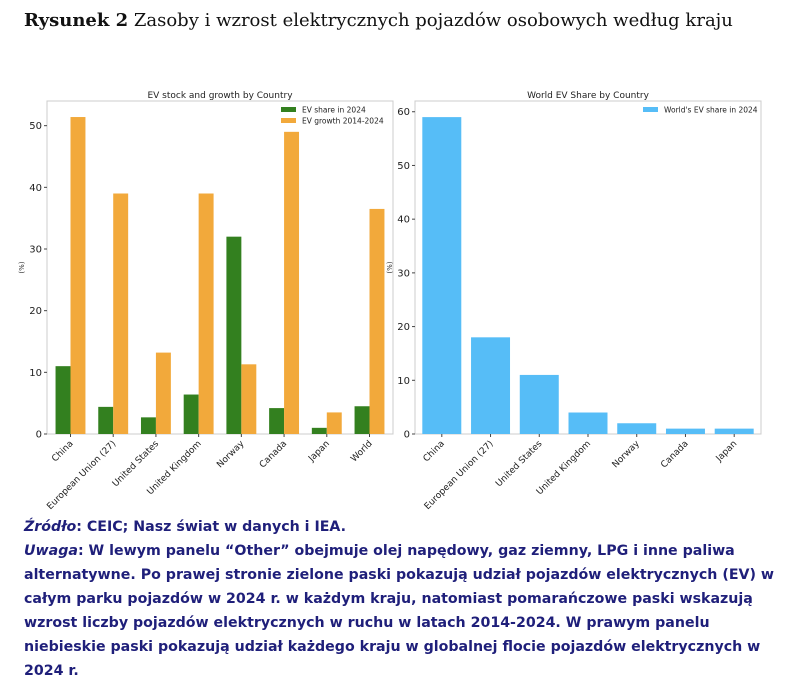  I want to click on y-tick-label: 60, so click(403, 112).